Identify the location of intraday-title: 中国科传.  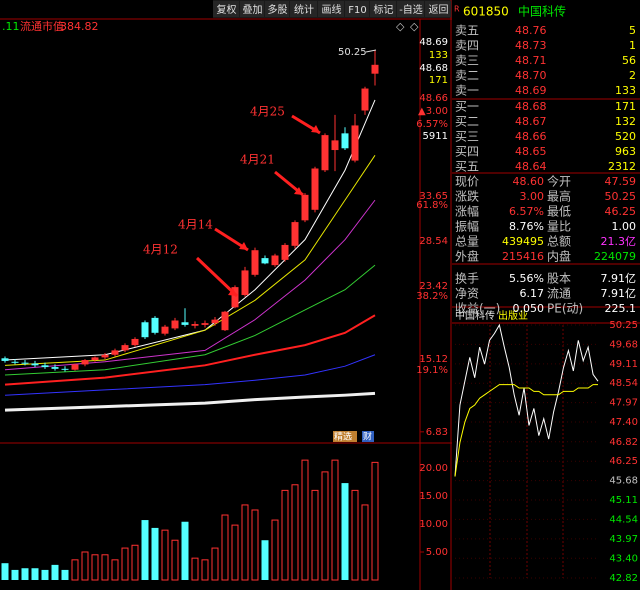
(475, 315).